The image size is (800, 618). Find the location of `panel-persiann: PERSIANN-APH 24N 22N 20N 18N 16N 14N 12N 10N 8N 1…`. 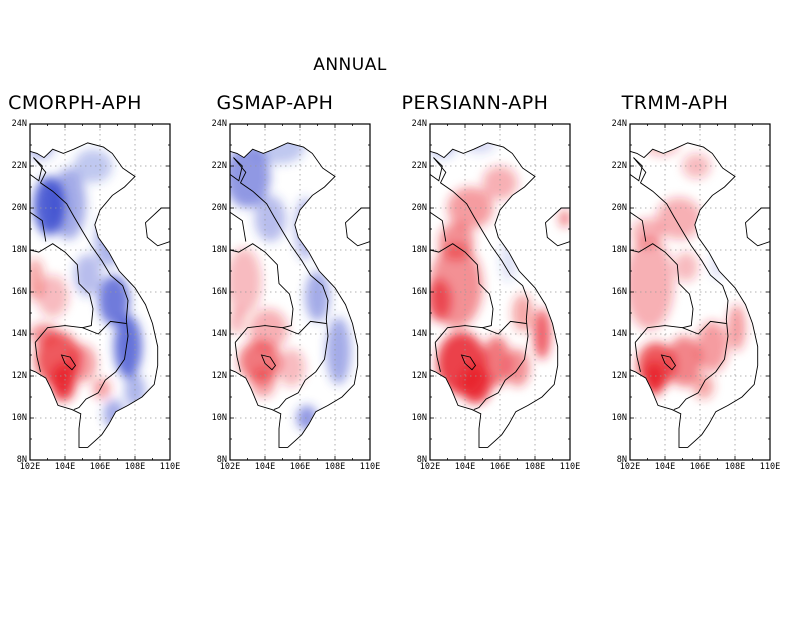

panel-persiann: PERSIANN-APH 24N 22N 20N 18N 16N 14N 12N 10N 8N 1… is located at coordinates (490, 287).